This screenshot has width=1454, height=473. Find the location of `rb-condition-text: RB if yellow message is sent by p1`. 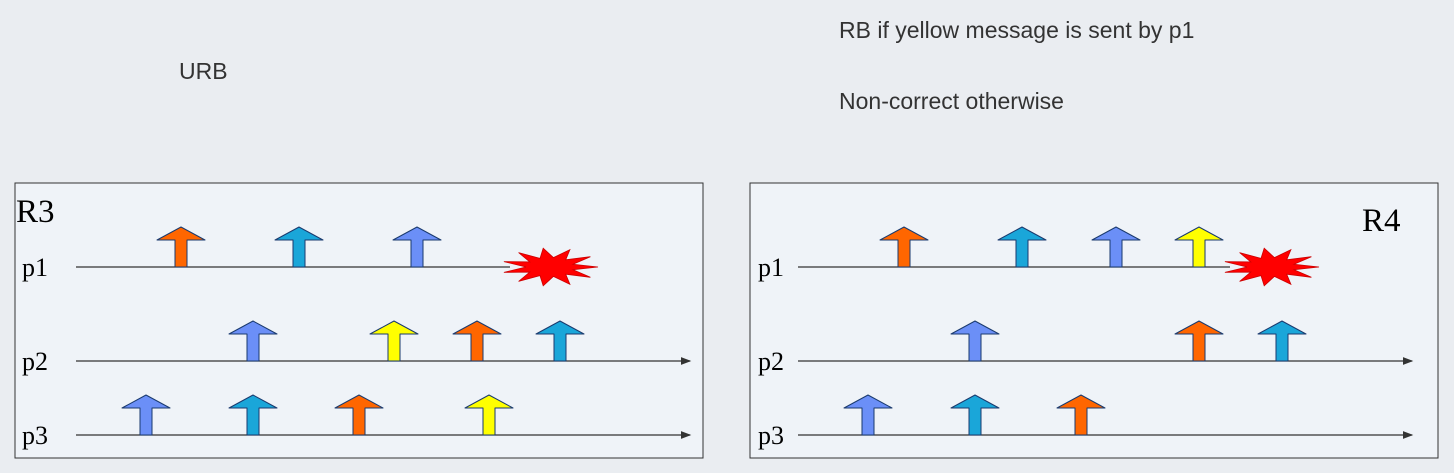

rb-condition-text: RB if yellow message is sent by p1 is located at coordinates (1017, 30).